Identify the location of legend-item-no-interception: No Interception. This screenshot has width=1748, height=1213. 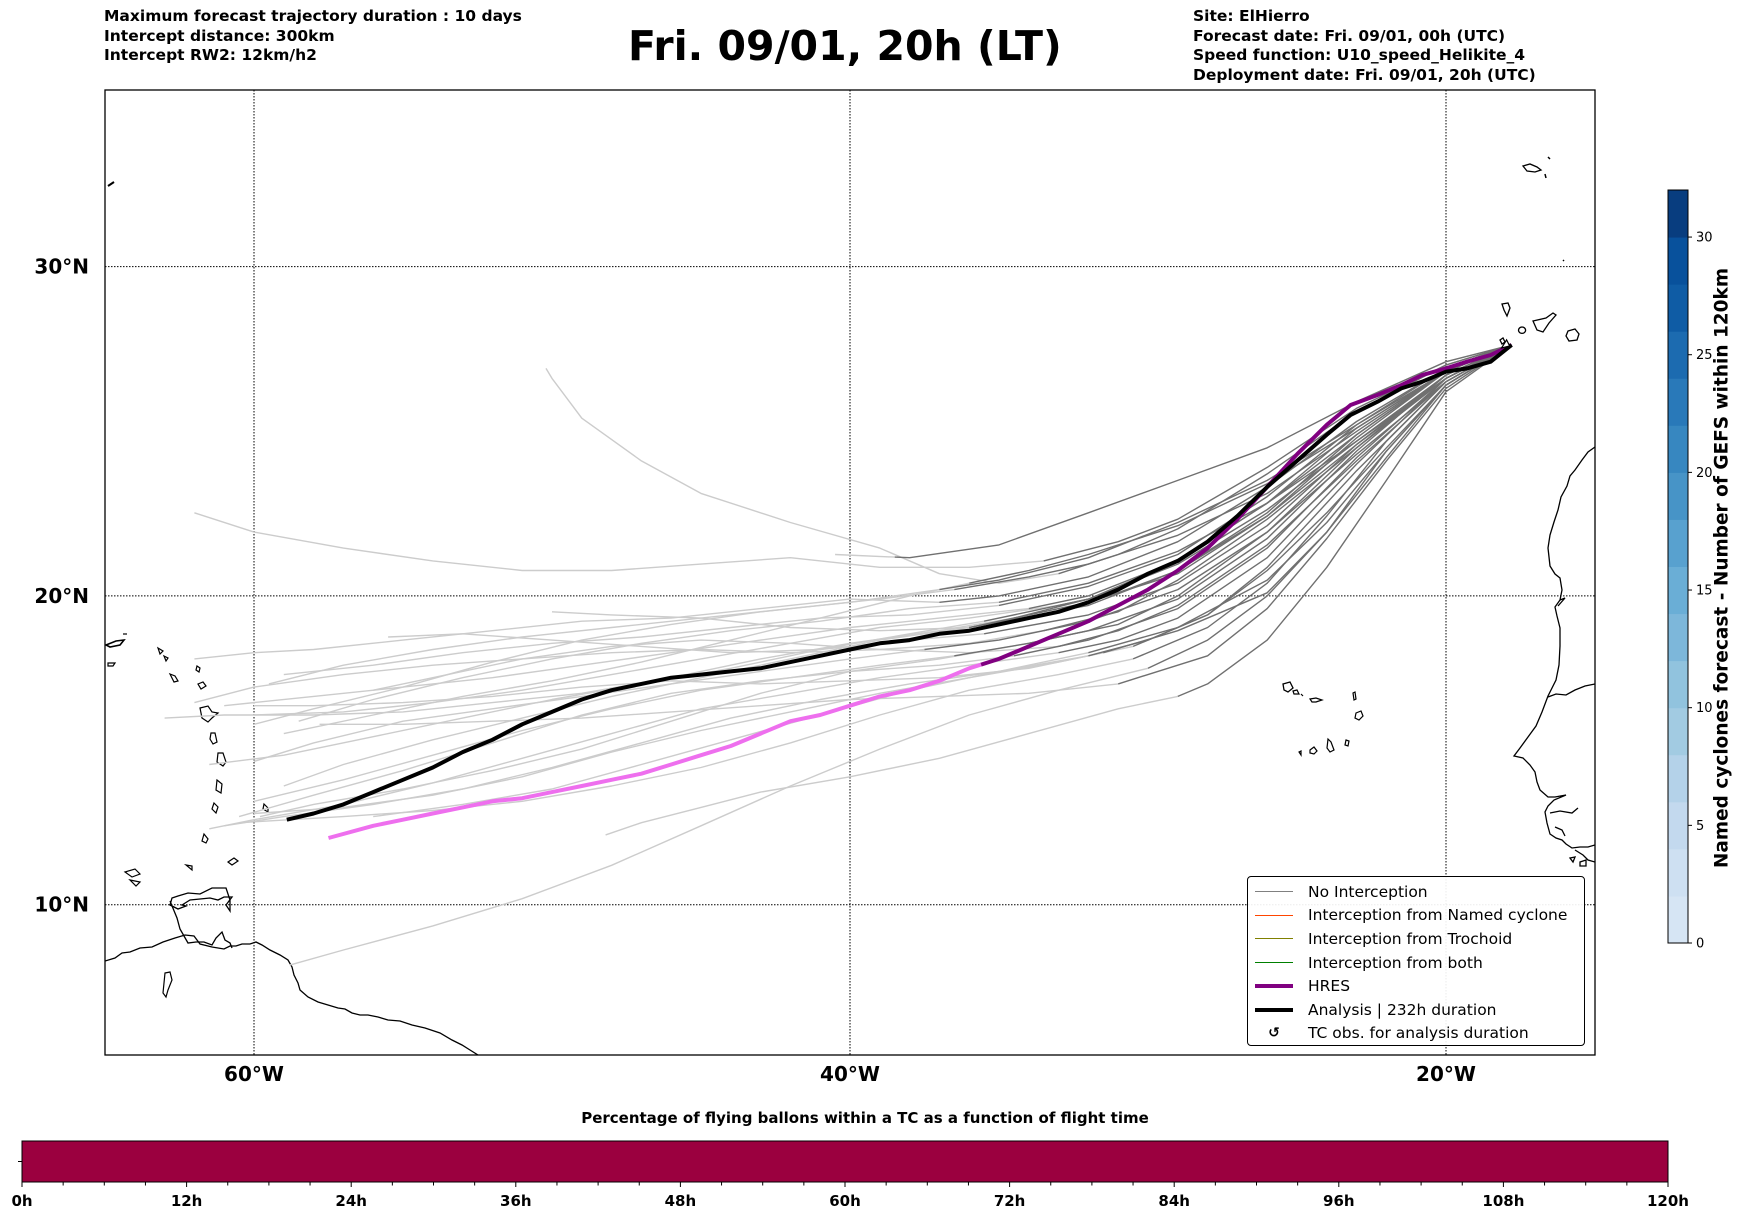
(1416, 892).